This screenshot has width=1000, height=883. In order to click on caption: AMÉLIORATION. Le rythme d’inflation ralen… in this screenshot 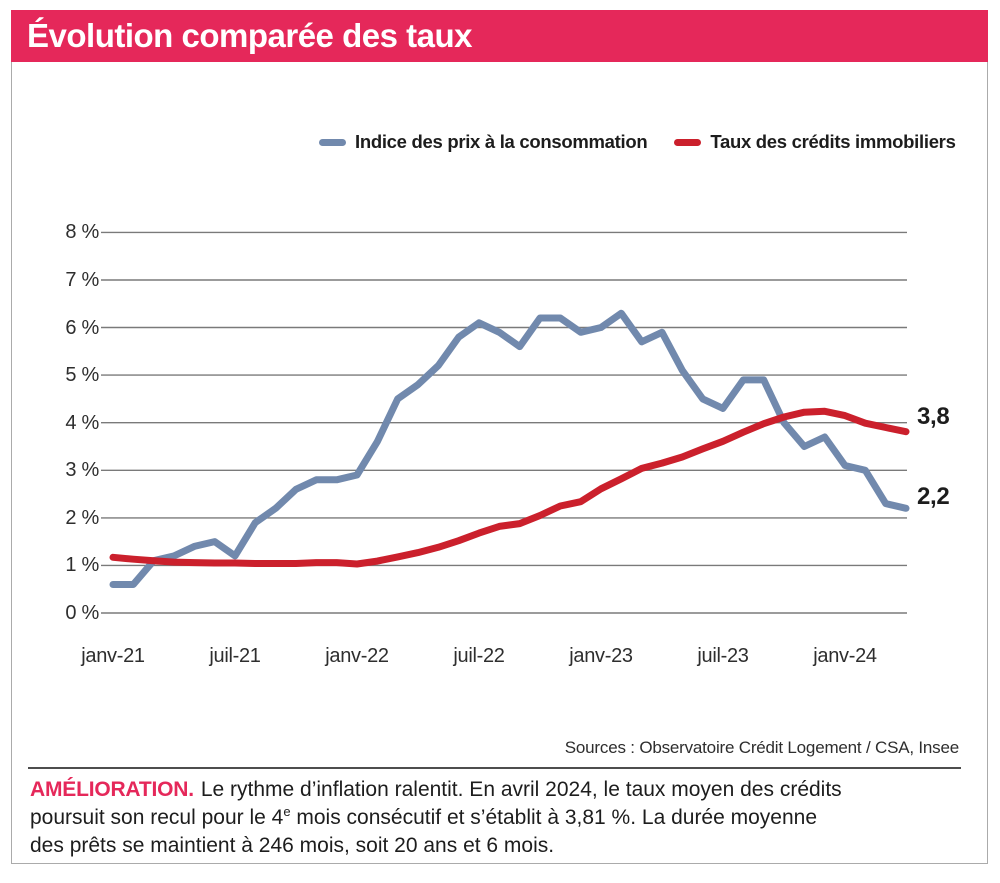, I will do `click(501, 818)`.